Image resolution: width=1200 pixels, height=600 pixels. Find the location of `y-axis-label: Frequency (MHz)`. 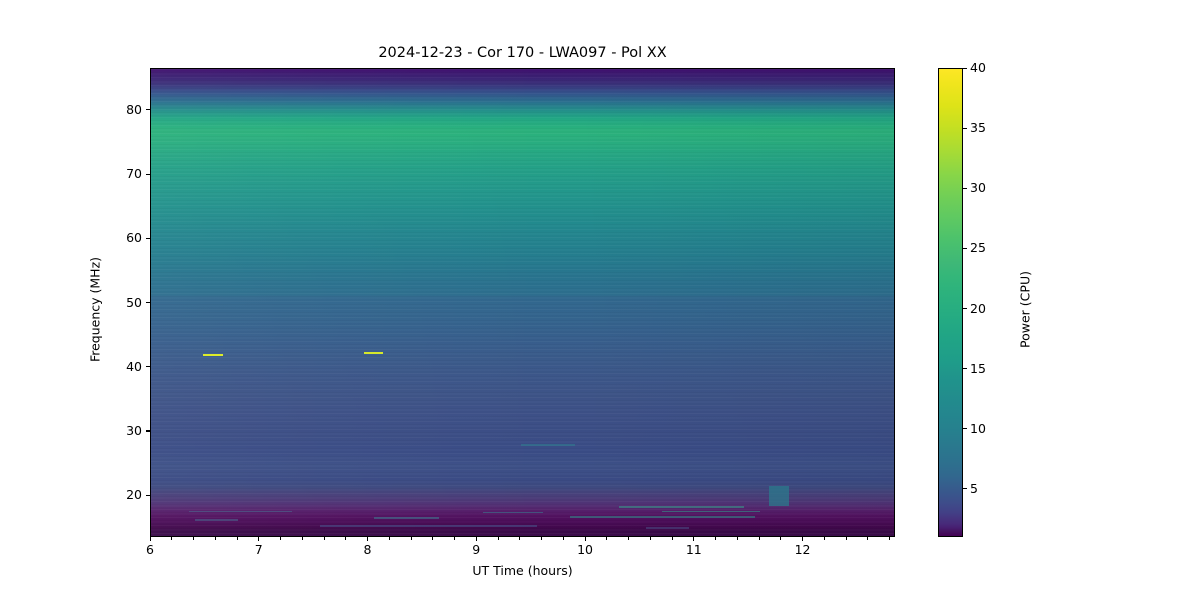

y-axis-label: Frequency (MHz) is located at coordinates (95, 309).